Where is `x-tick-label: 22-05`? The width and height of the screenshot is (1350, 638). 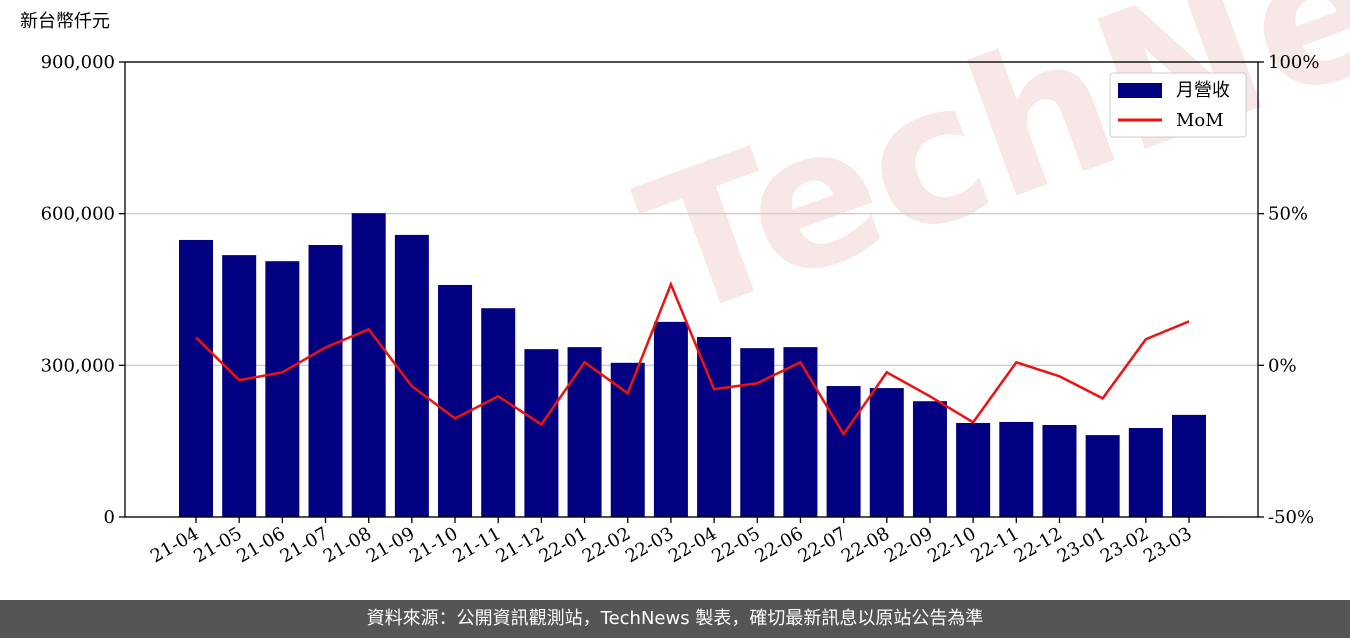 x-tick-label: 22-05 is located at coordinates (735, 545).